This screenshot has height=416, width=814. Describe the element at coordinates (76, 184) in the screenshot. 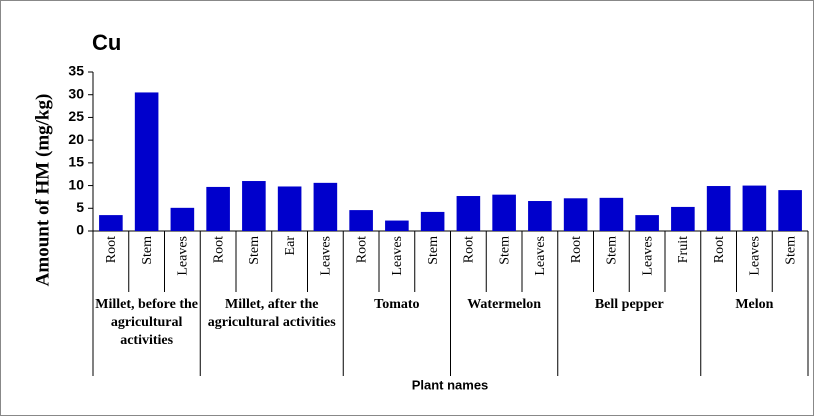

I see `y-tick-label: 10` at that location.